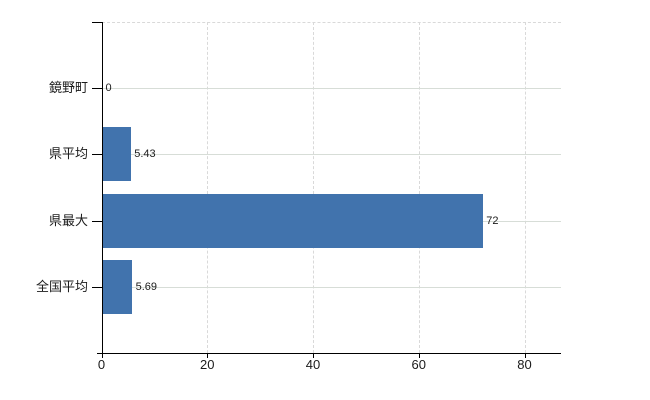 The image size is (650, 400). What do you see at coordinates (524, 364) in the screenshot?
I see `x-tick-label: 80` at bounding box center [524, 364].